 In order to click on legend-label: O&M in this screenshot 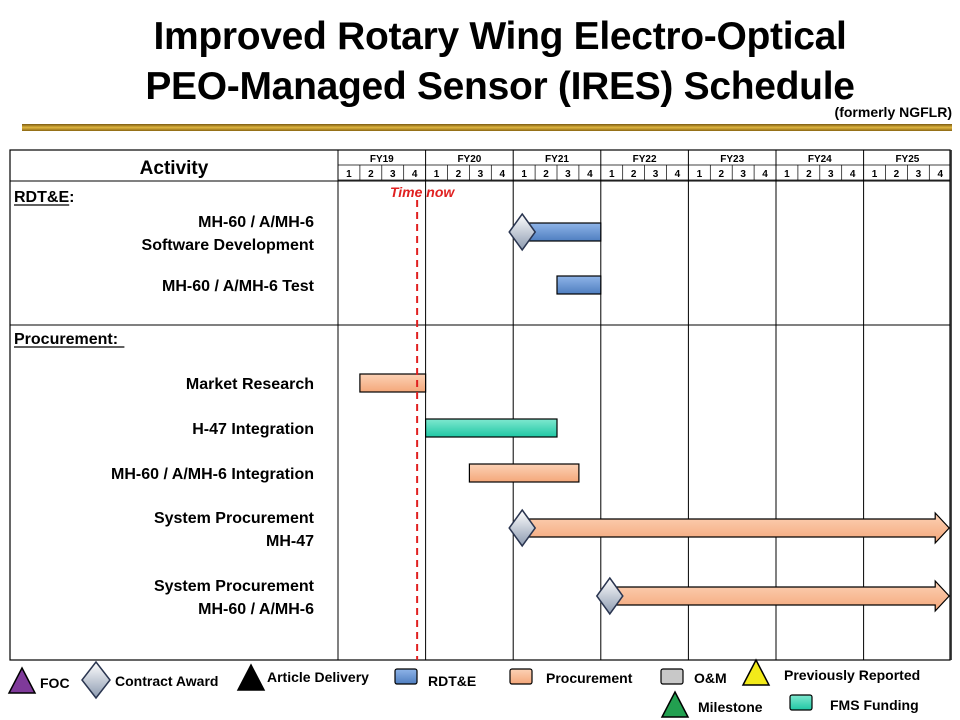, I will do `click(710, 678)`.